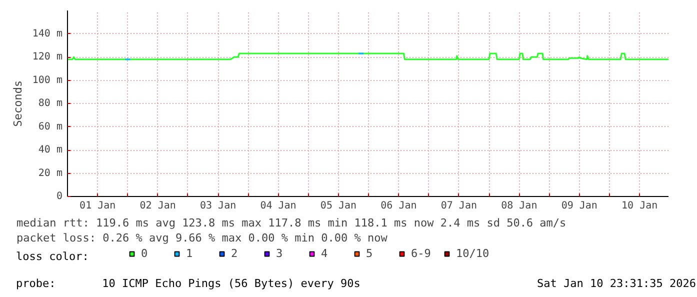  What do you see at coordinates (579, 206) in the screenshot?
I see `x-tick-label: 09 Jan` at bounding box center [579, 206].